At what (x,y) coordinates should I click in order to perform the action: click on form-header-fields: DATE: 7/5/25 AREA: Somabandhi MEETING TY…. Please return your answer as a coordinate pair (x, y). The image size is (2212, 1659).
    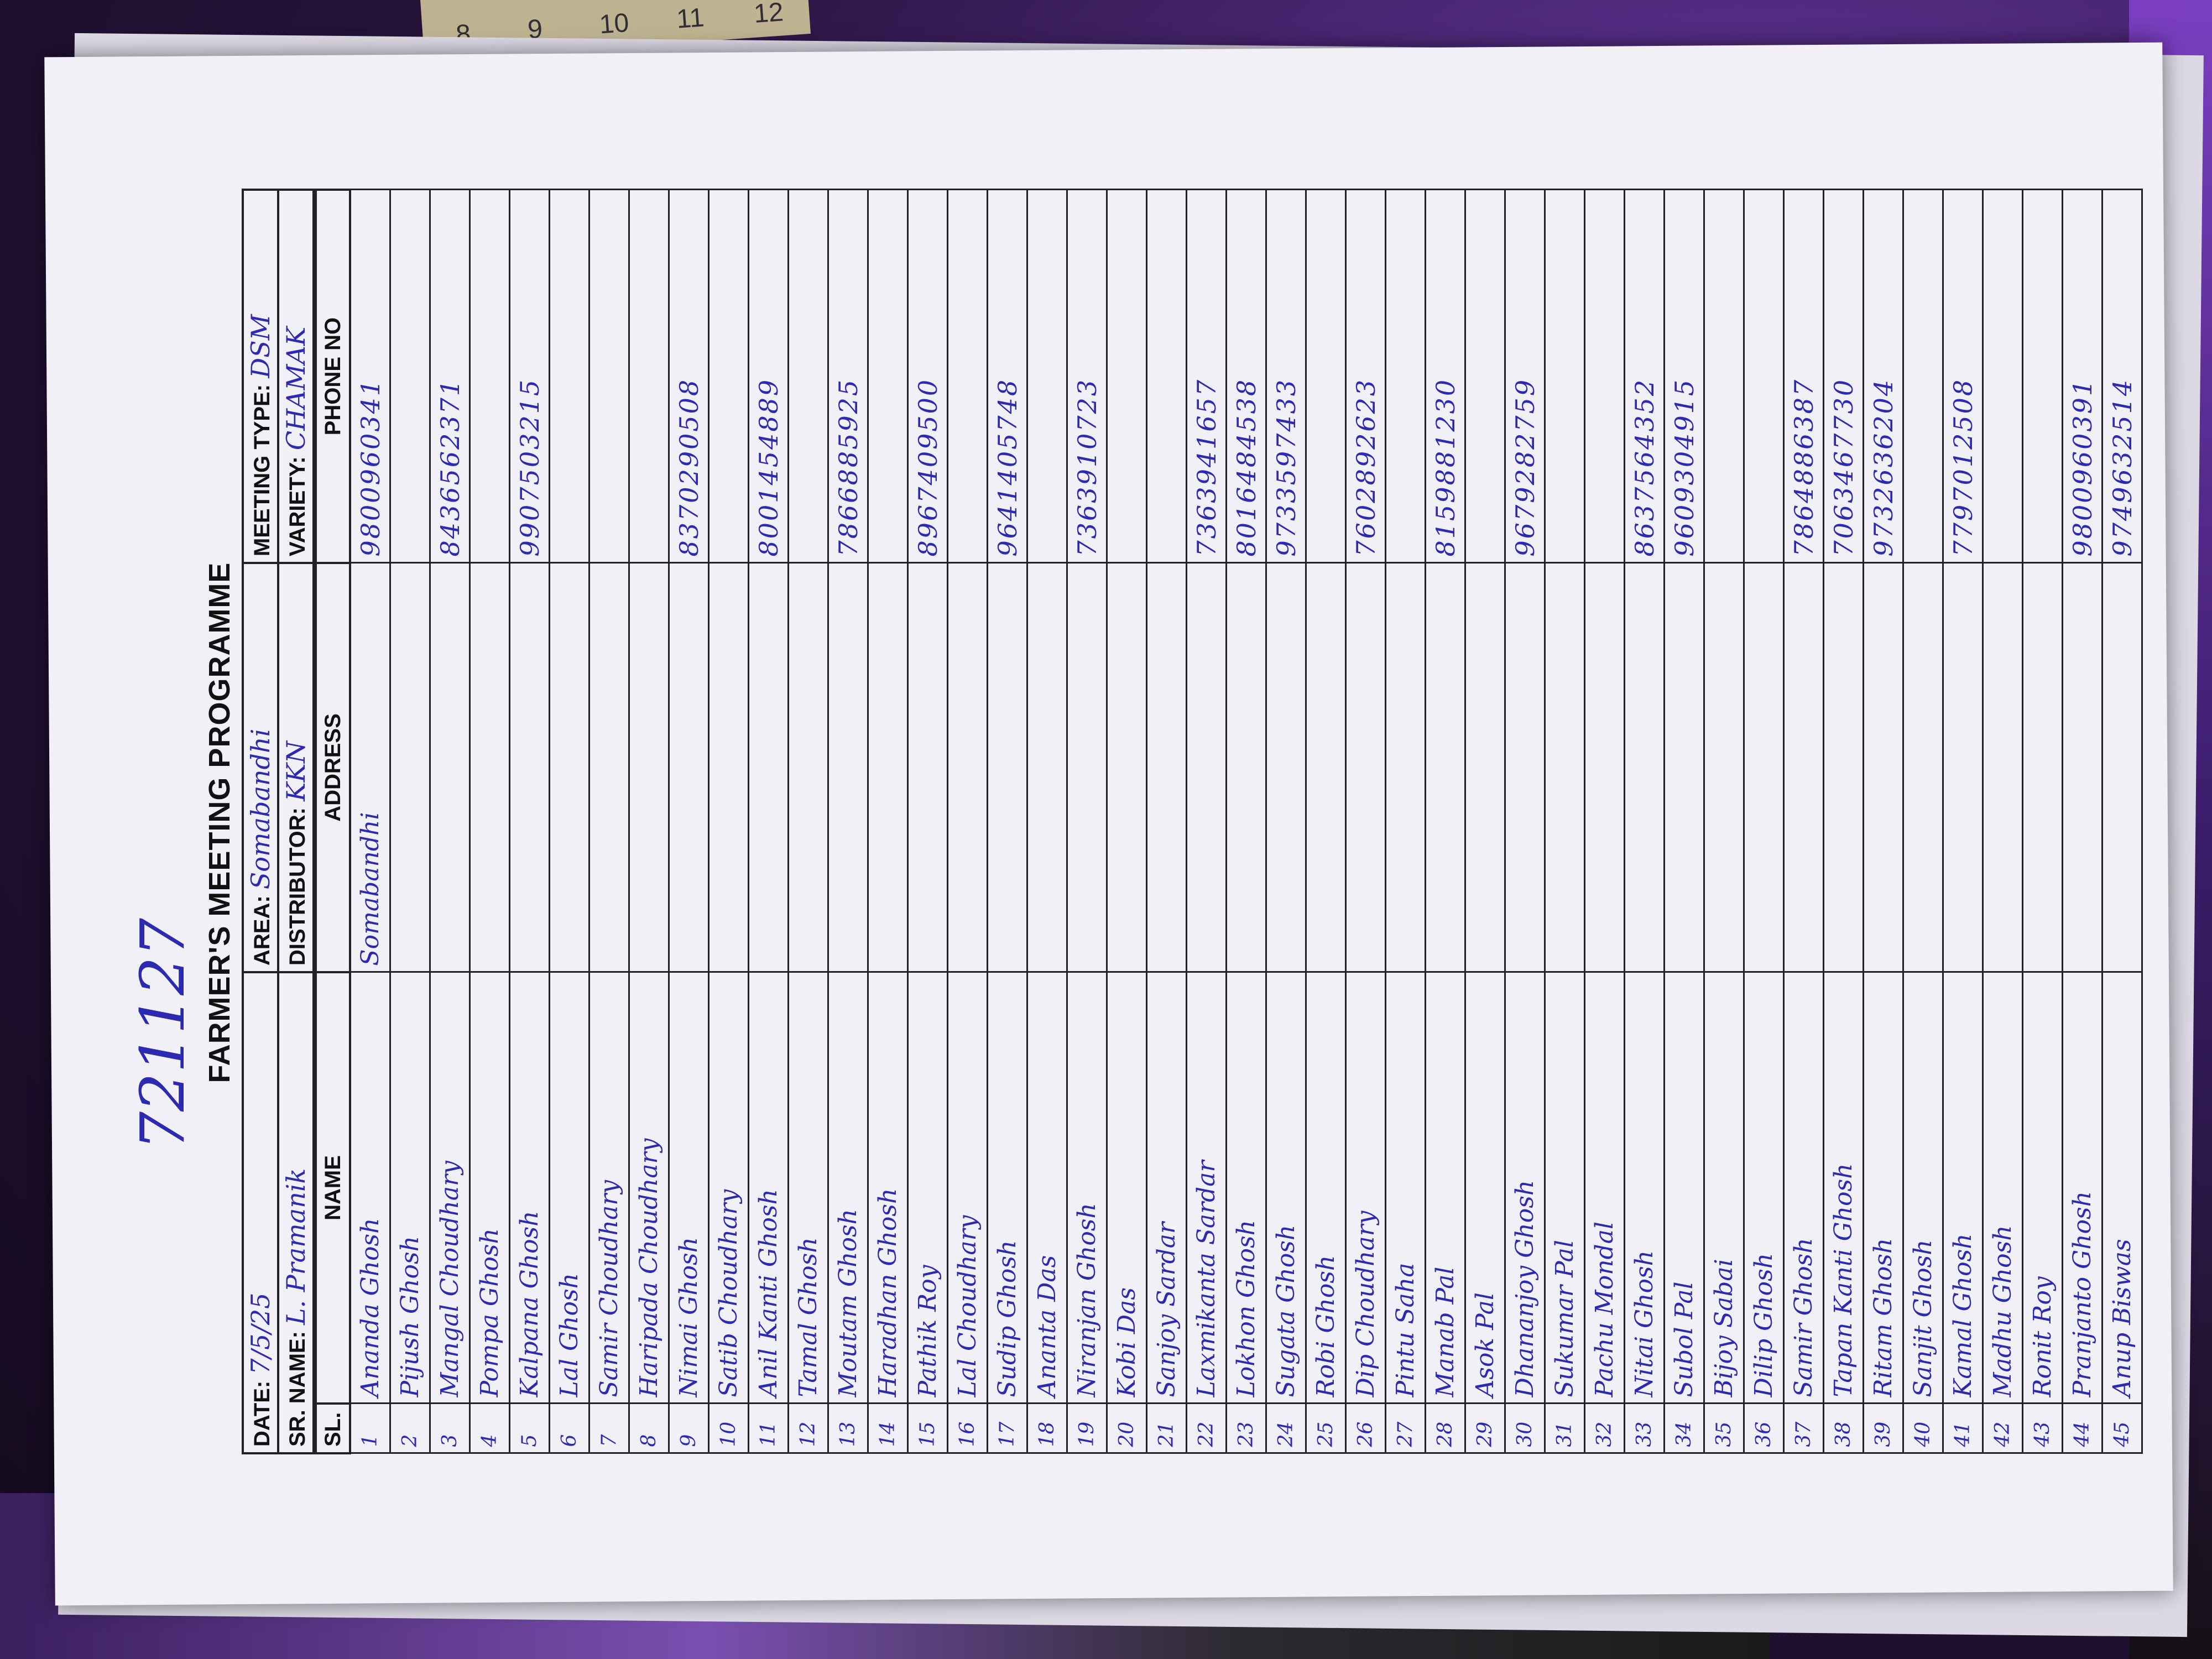
    Looking at the image, I should click on (279, 821).